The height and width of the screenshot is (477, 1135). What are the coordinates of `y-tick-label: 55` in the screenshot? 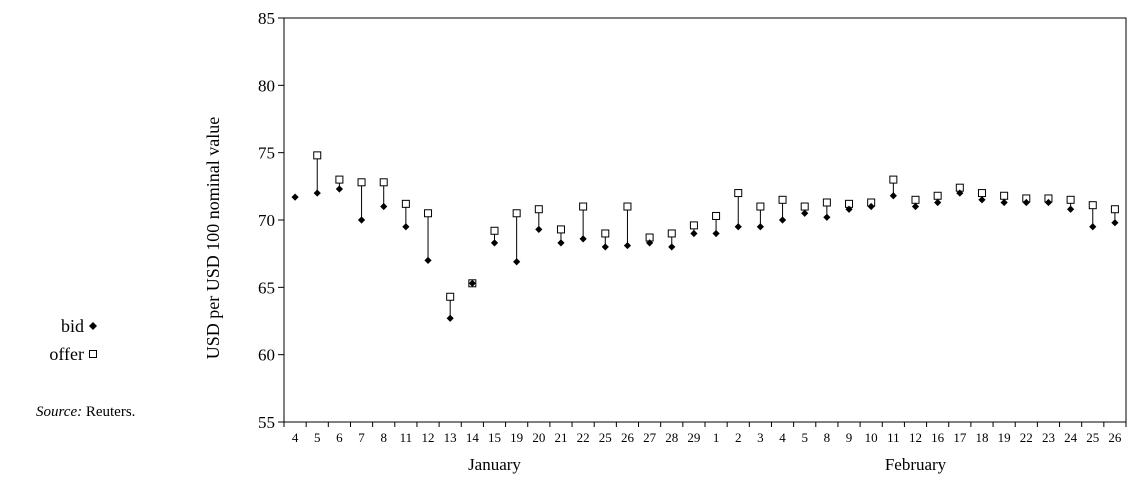 It's located at (266, 422).